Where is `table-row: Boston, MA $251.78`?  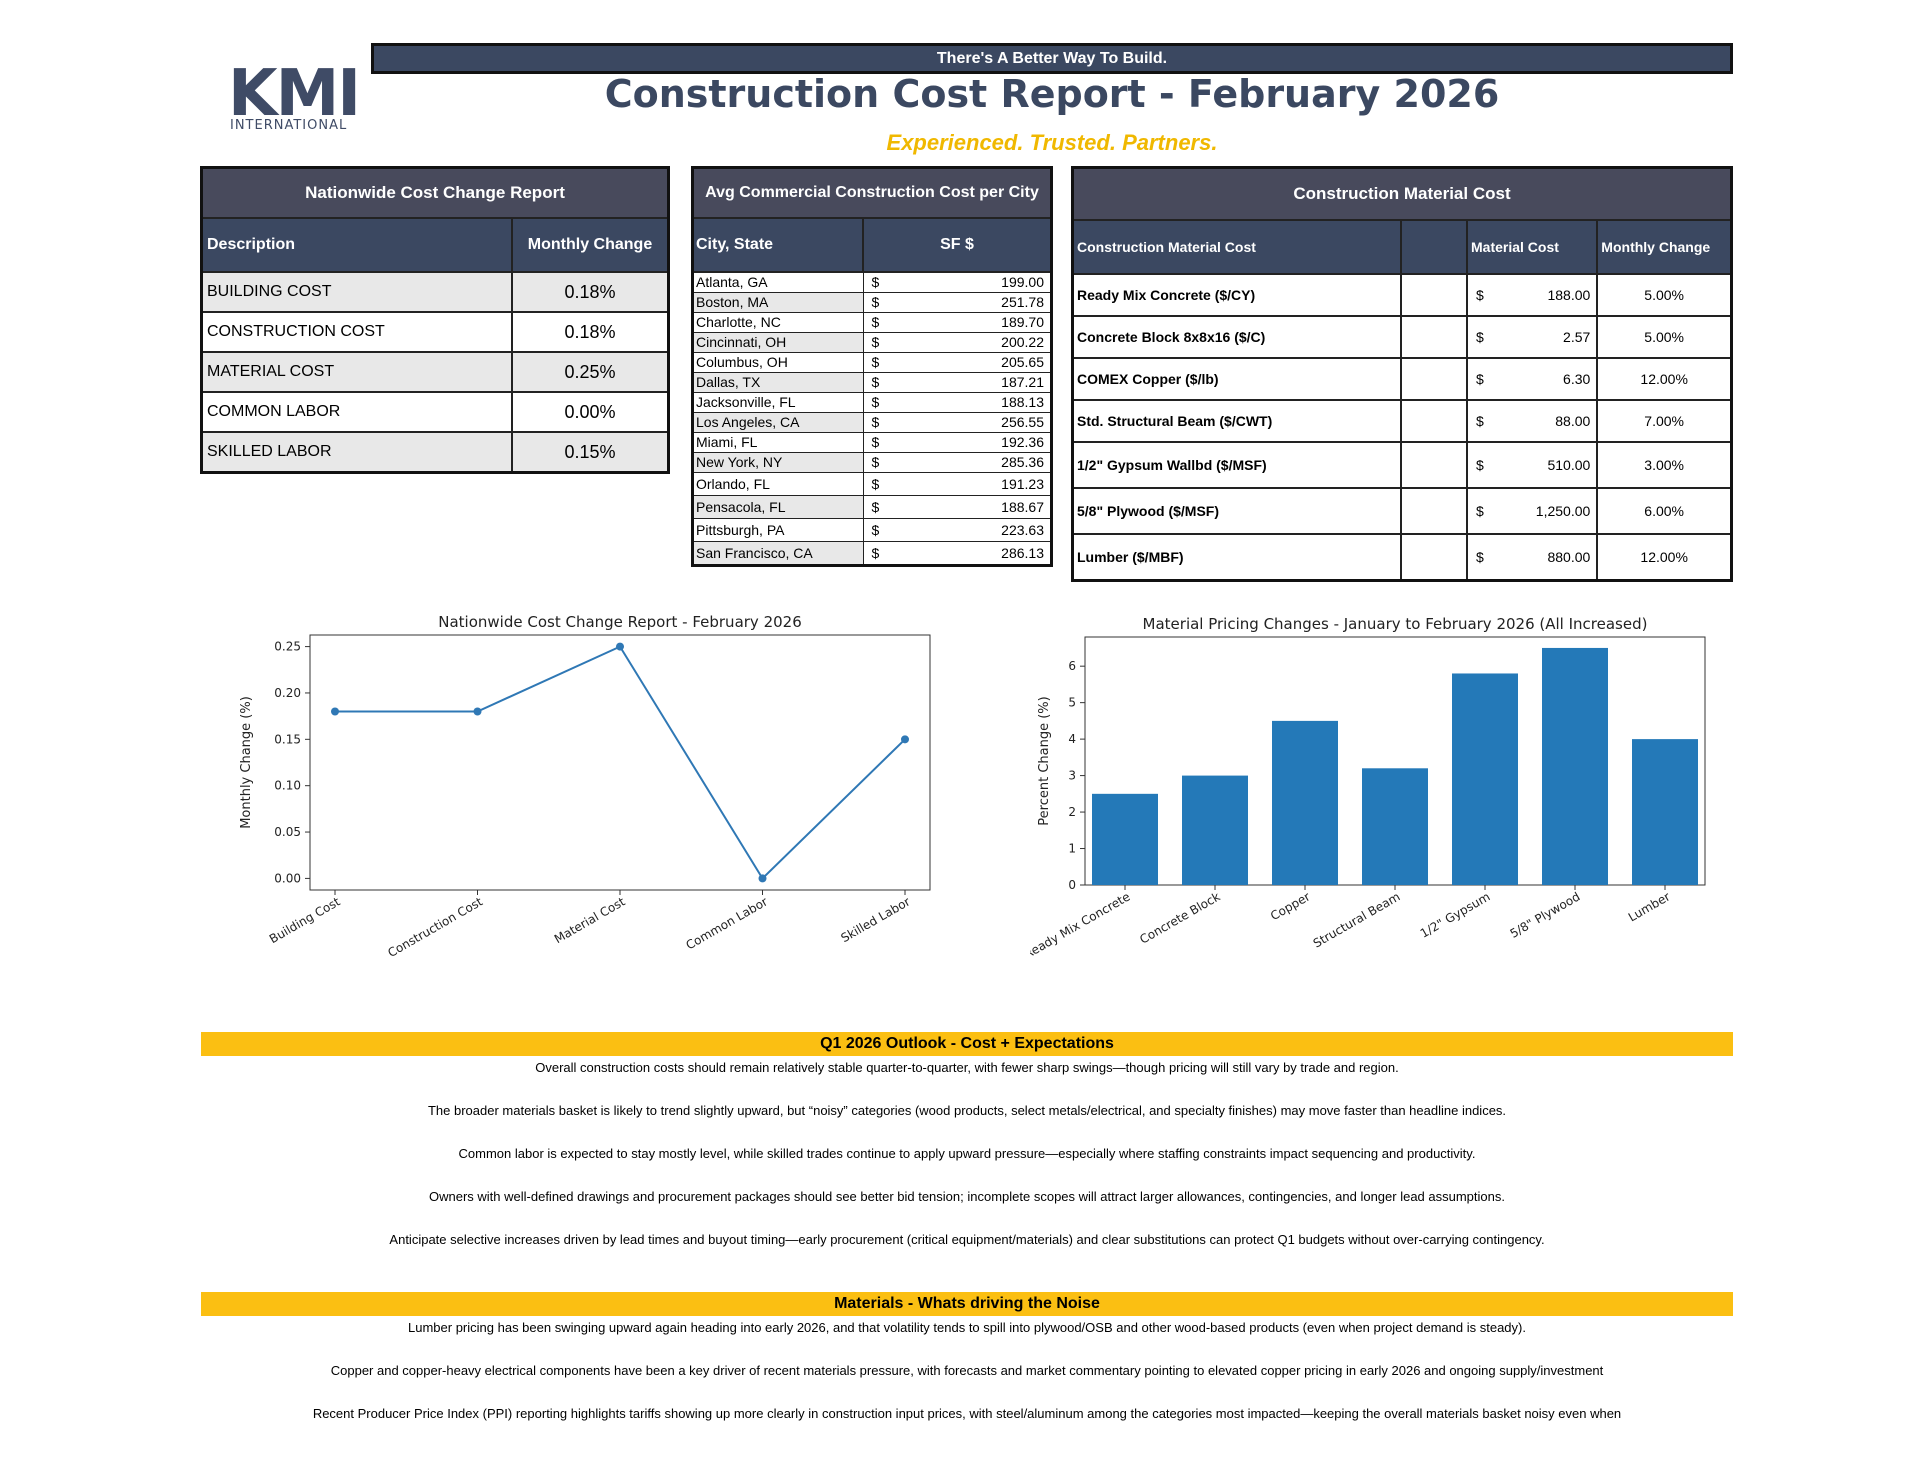
table-row: Boston, MA $251.78 is located at coordinates (872, 302).